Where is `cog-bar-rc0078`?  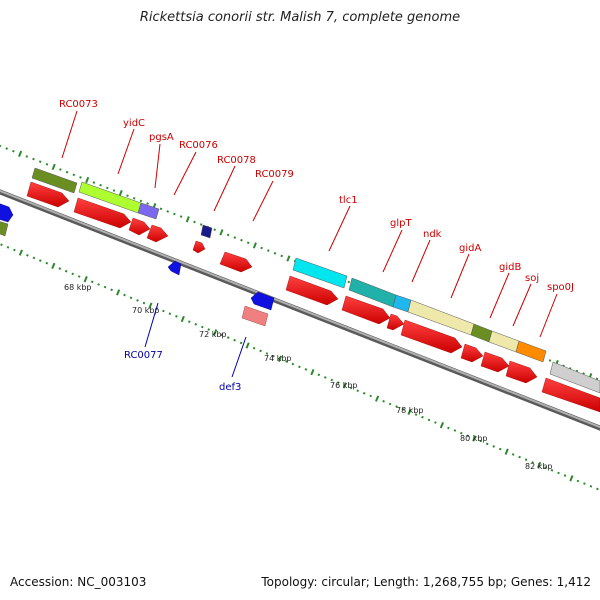 cog-bar-rc0078 is located at coordinates (206, 231).